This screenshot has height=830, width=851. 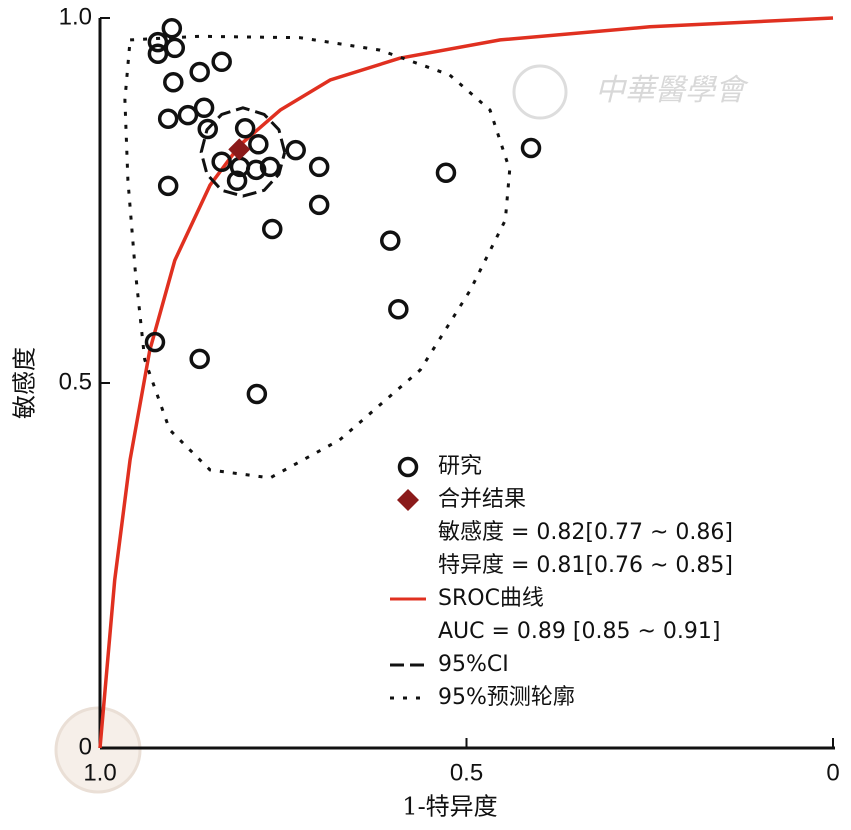 I want to click on legend-label: 研究, so click(x=460, y=466).